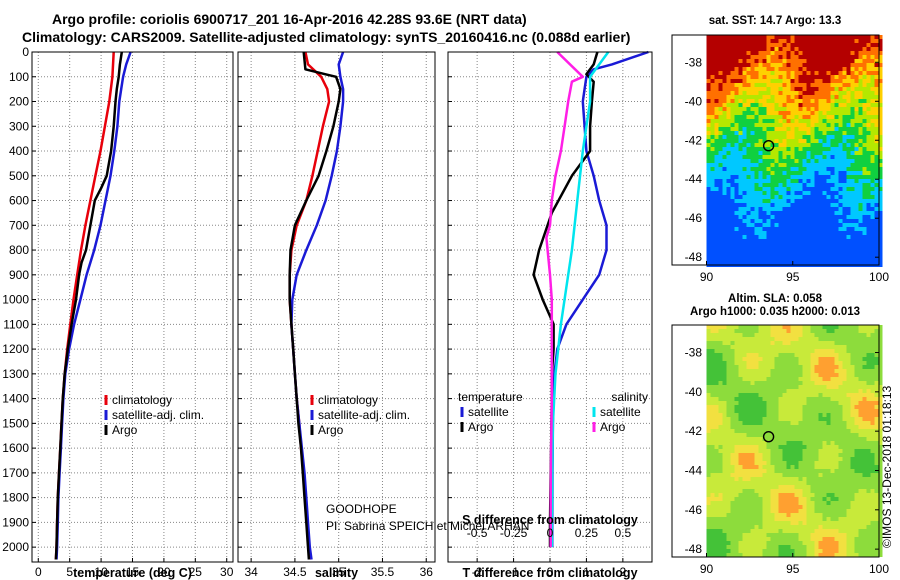 The height and width of the screenshot is (580, 900). I want to click on temperature-xtick-label: 20, so click(164, 572).